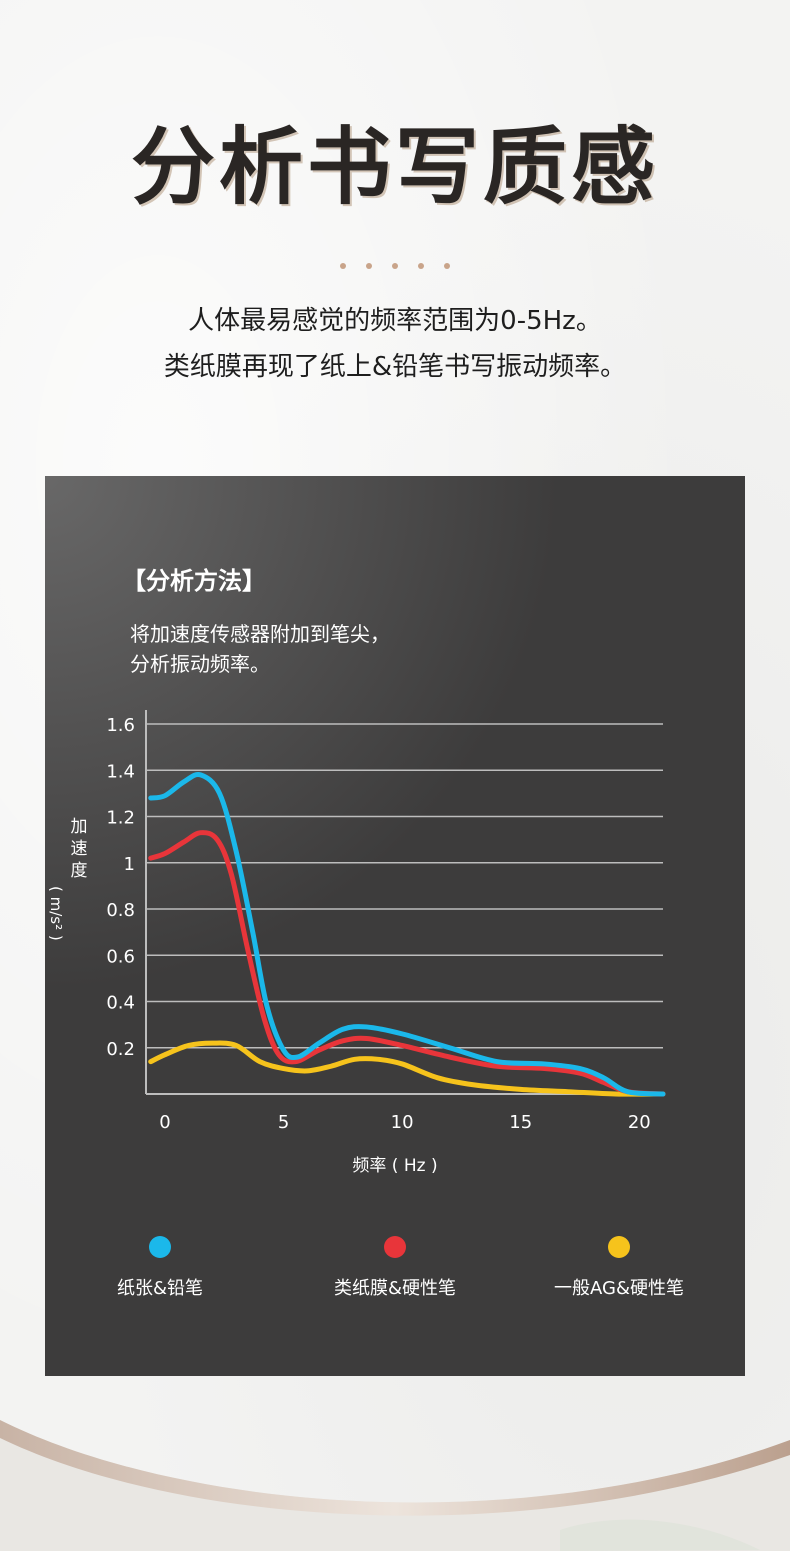  What do you see at coordinates (129, 864) in the screenshot?
I see `y-tick-label: 1` at bounding box center [129, 864].